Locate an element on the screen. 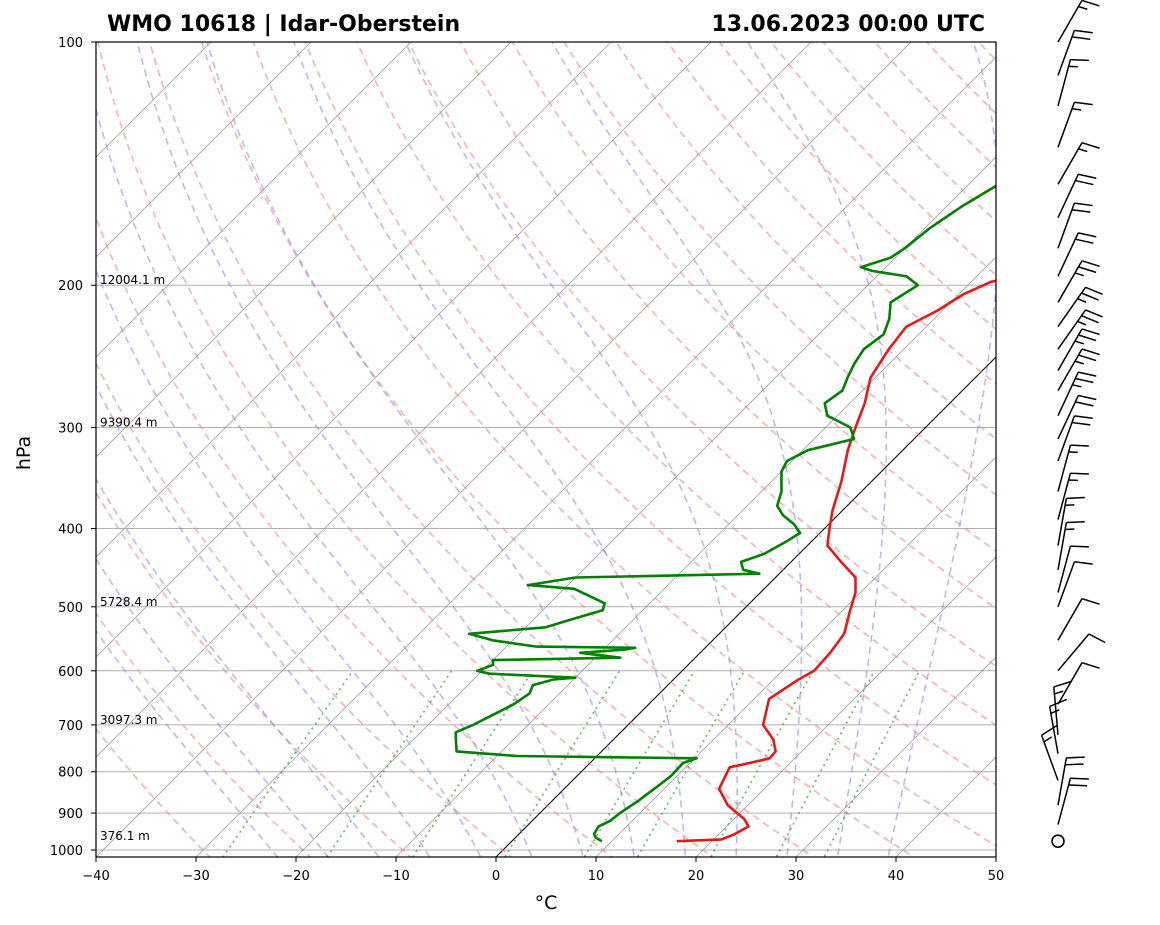 This screenshot has height=925, width=1160. wind-barb-calm is located at coordinates (1058, 841).